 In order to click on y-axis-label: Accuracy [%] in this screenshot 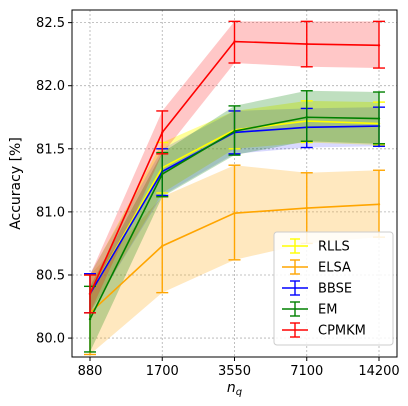, I will do `click(16, 183)`.